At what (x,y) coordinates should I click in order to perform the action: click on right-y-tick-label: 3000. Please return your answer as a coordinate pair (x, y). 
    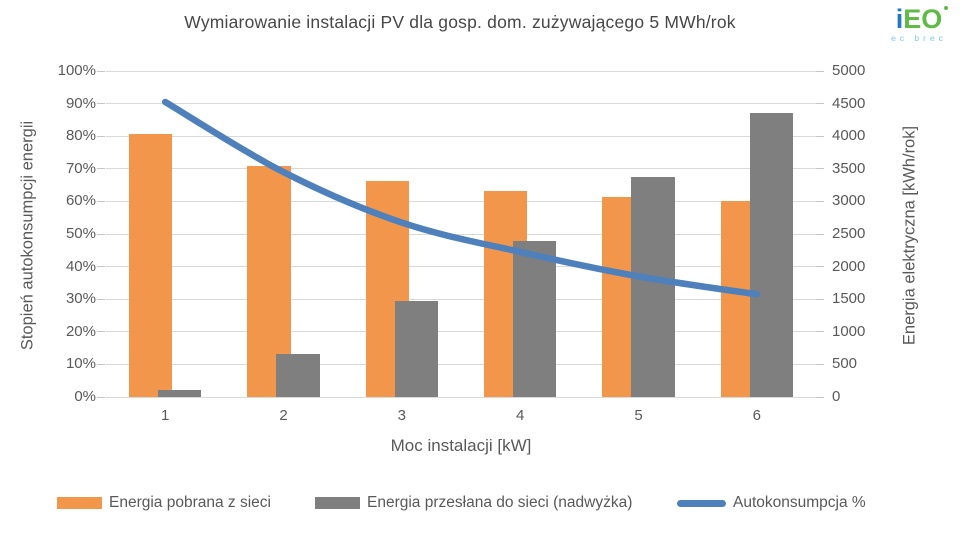
    Looking at the image, I should click on (849, 201).